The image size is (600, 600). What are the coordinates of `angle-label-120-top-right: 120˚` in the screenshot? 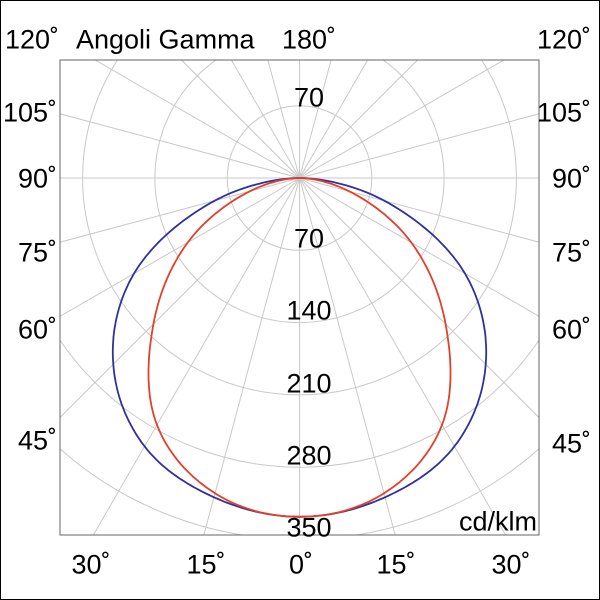 It's located at (563, 39).